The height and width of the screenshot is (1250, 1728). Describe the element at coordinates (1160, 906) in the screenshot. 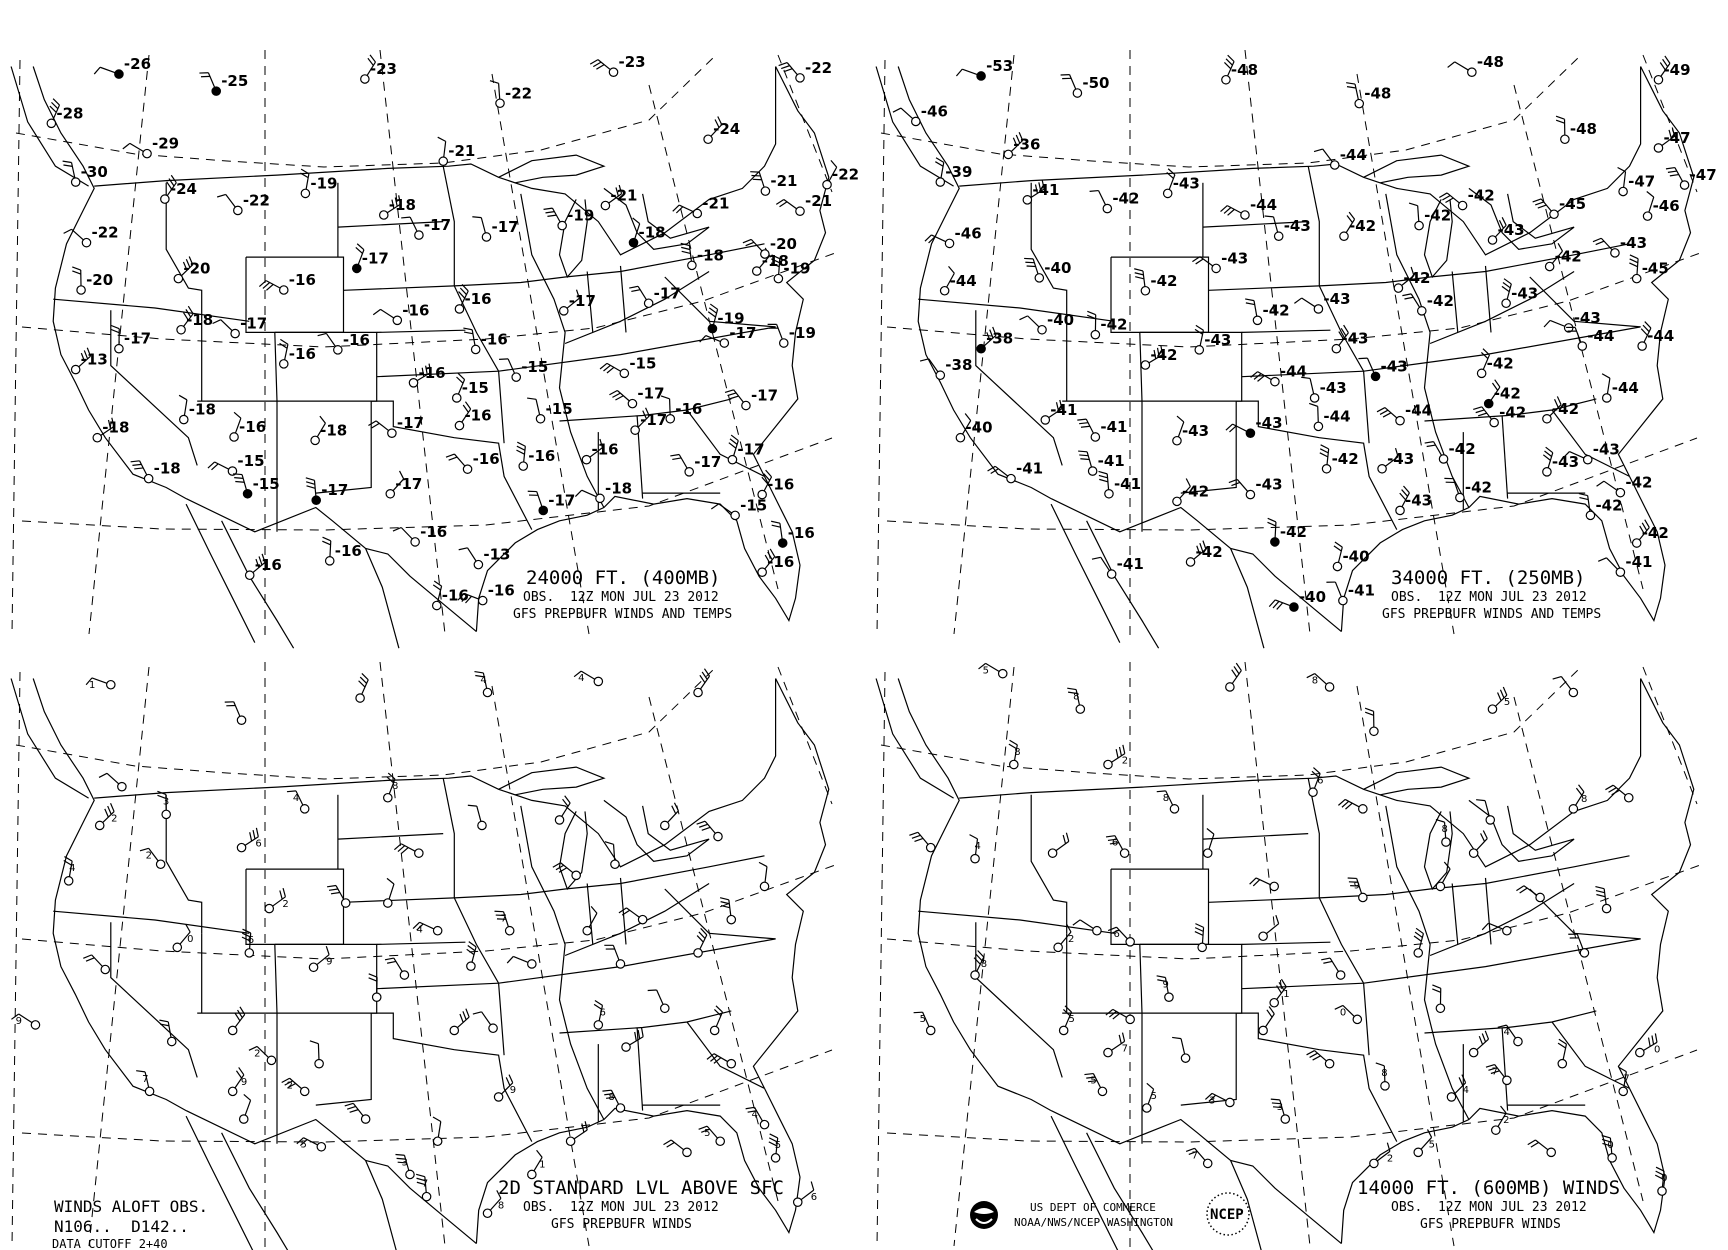

I see `boundary-wy` at that location.